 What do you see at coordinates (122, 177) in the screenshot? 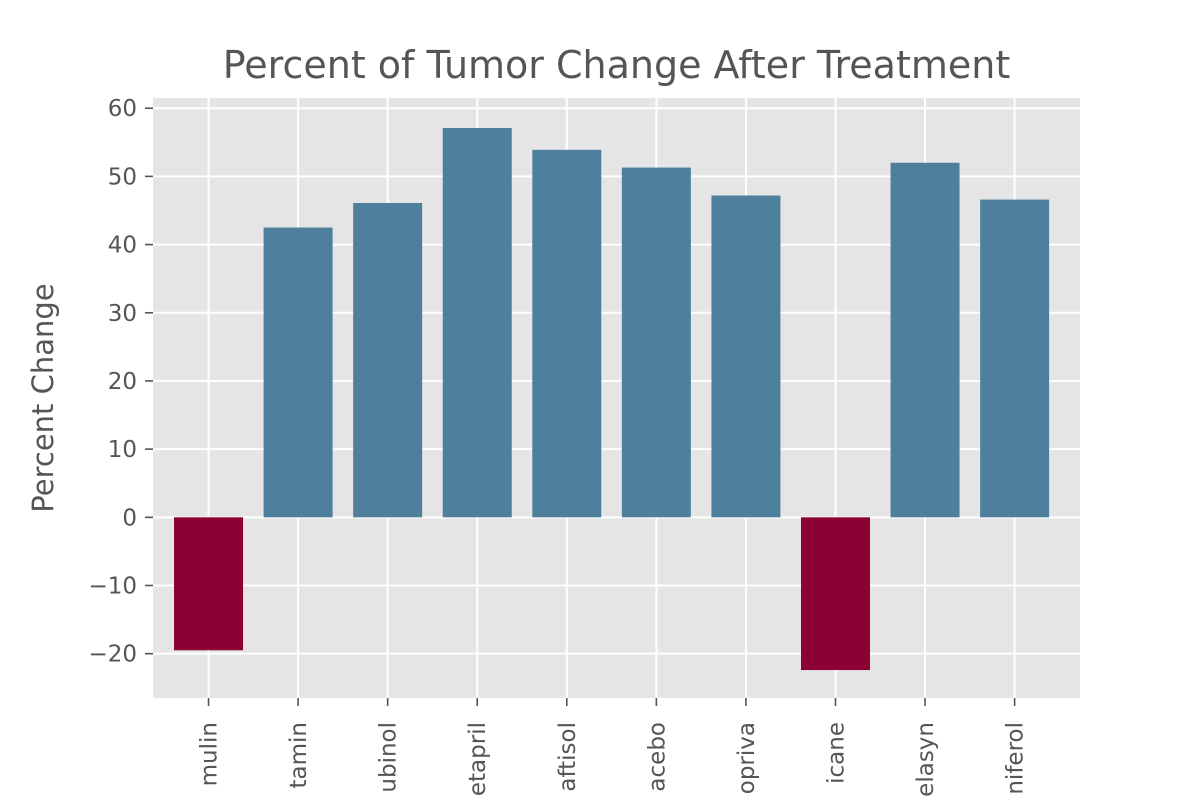
I see `y-tick-label: 50` at bounding box center [122, 177].